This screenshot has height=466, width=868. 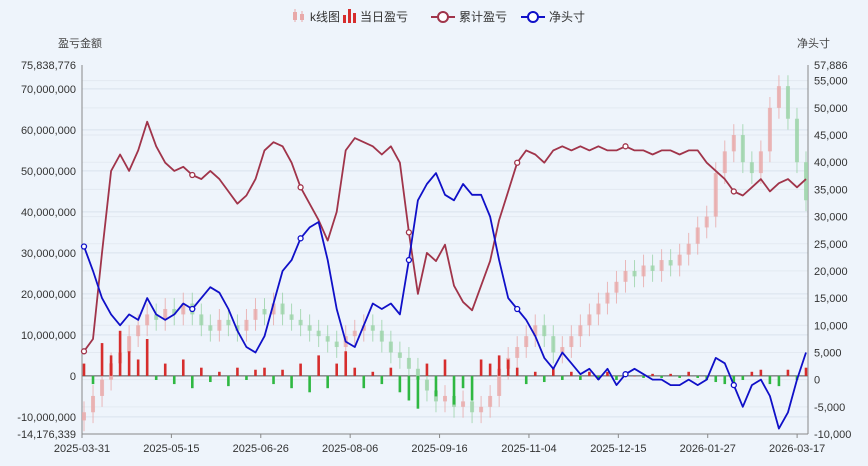 What do you see at coordinates (618, 449) in the screenshot?
I see `x-tick-label: 2025-12-15` at bounding box center [618, 449].